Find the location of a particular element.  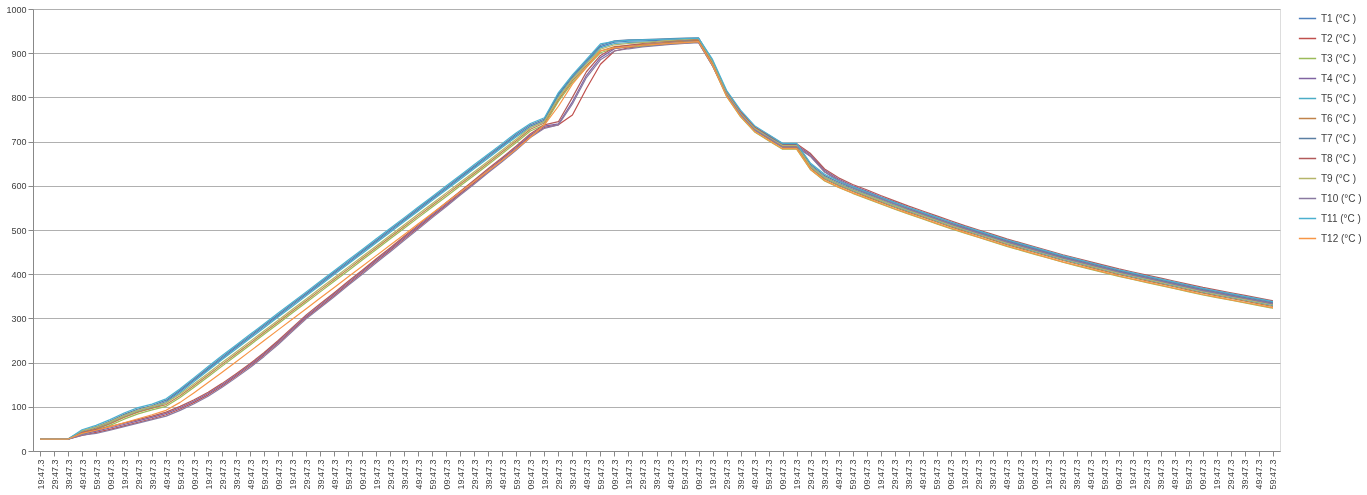

legend-label: T4 (°C ) is located at coordinates (1339, 78).